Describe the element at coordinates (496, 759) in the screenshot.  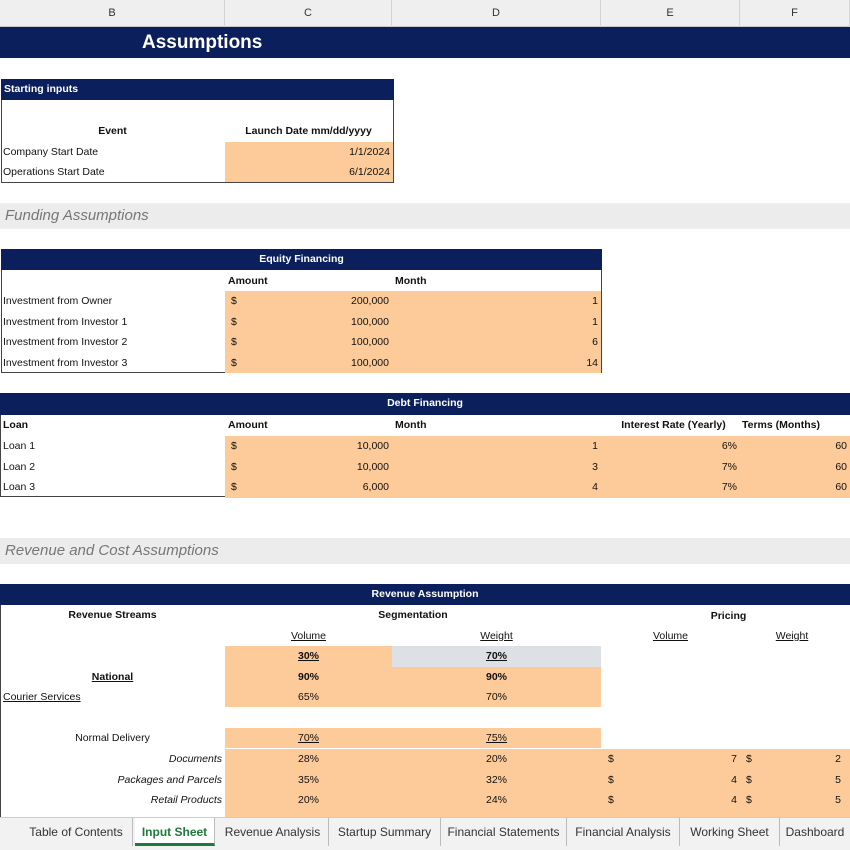
I see `segment-weight-cell: 20%` at that location.